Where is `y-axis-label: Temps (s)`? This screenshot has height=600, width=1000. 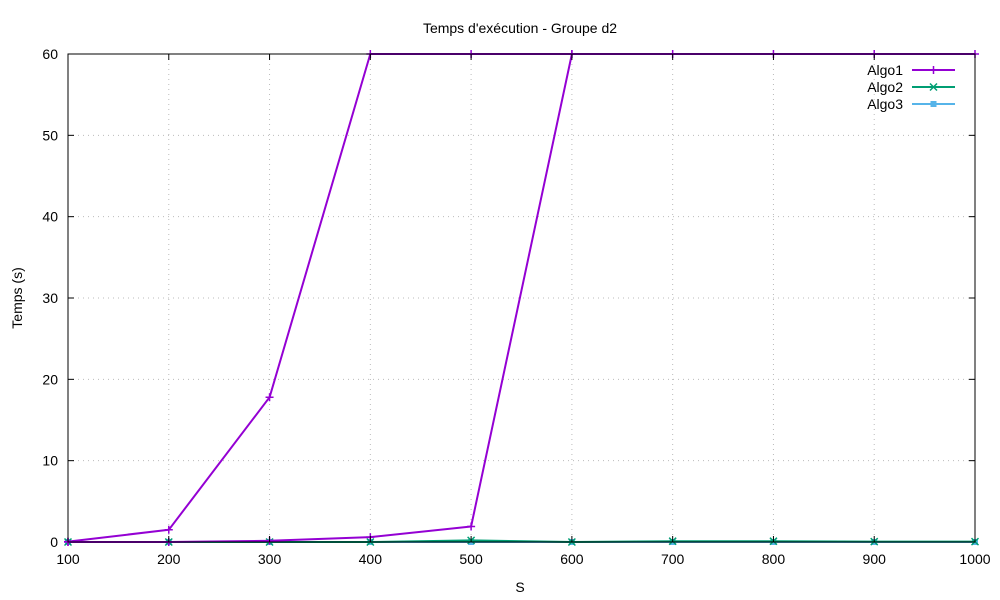 y-axis-label: Temps (s) is located at coordinates (17, 297).